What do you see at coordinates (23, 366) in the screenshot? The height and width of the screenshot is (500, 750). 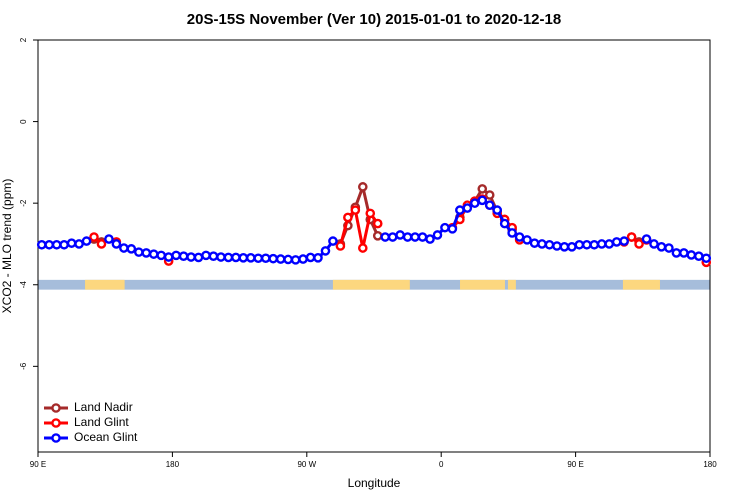 I see `y-tick-label: -6` at bounding box center [23, 366].